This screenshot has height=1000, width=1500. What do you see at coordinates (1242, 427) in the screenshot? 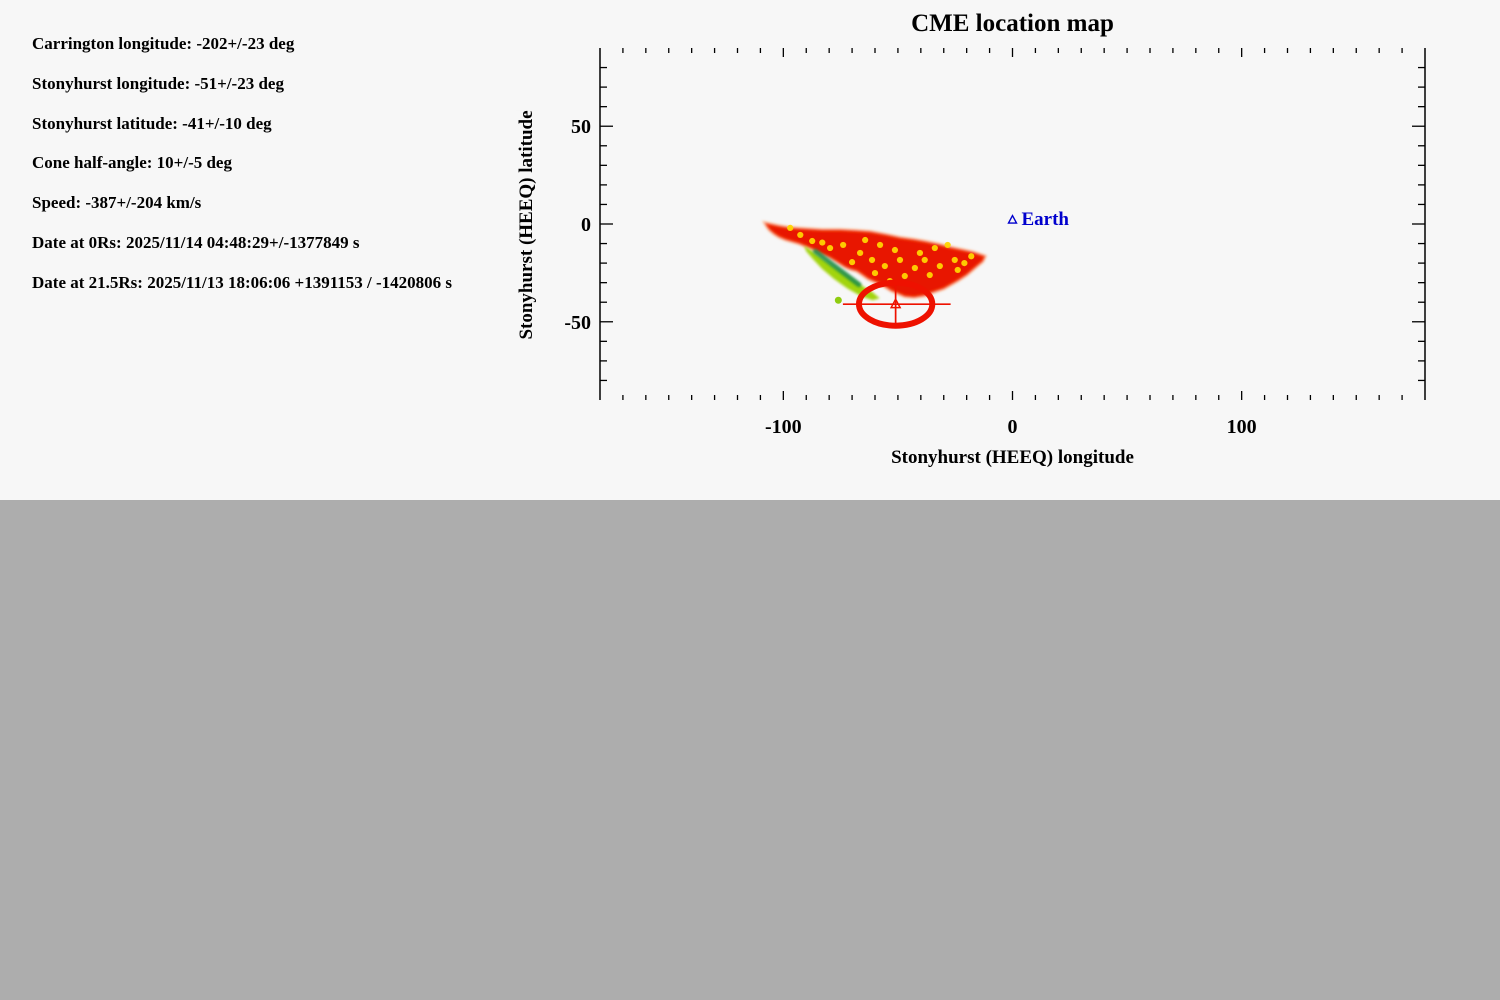
I see `svg-text: 100` at bounding box center [1242, 427].